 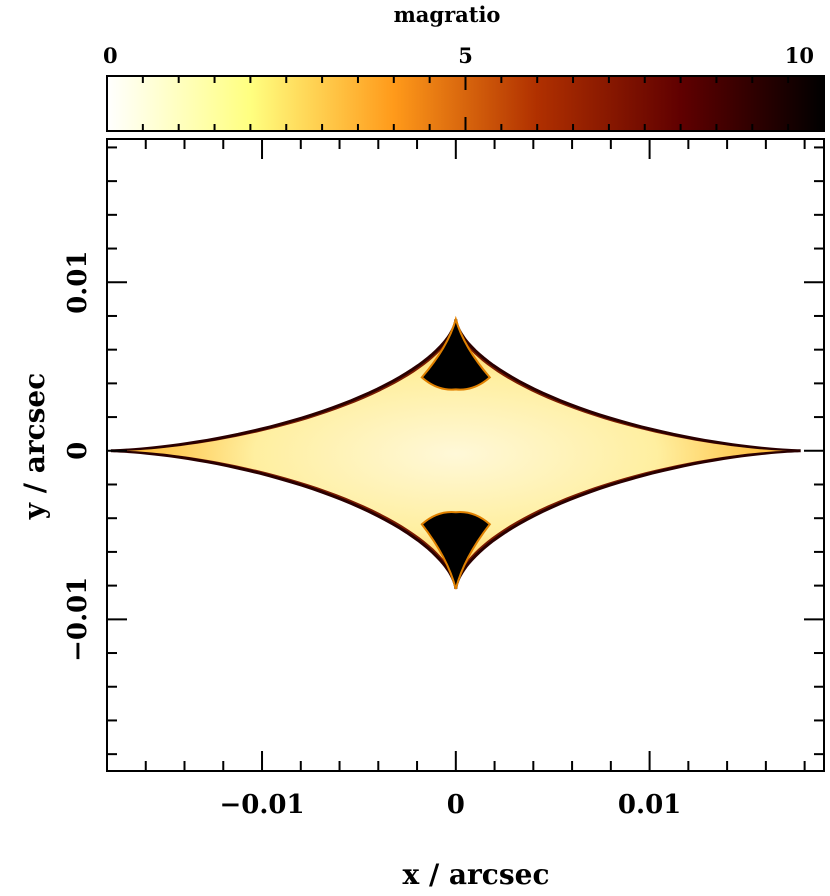 I want to click on cusp-bottom-region, so click(x=456, y=550).